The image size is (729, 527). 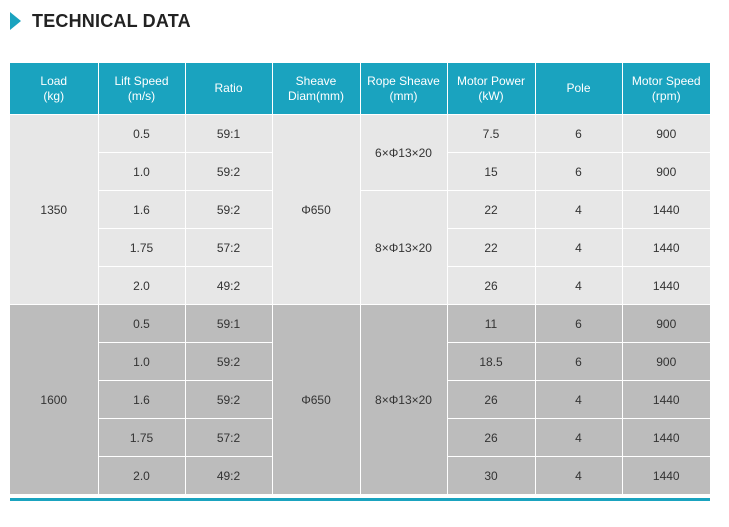 I want to click on header-ratio: Ratio, so click(x=228, y=89).